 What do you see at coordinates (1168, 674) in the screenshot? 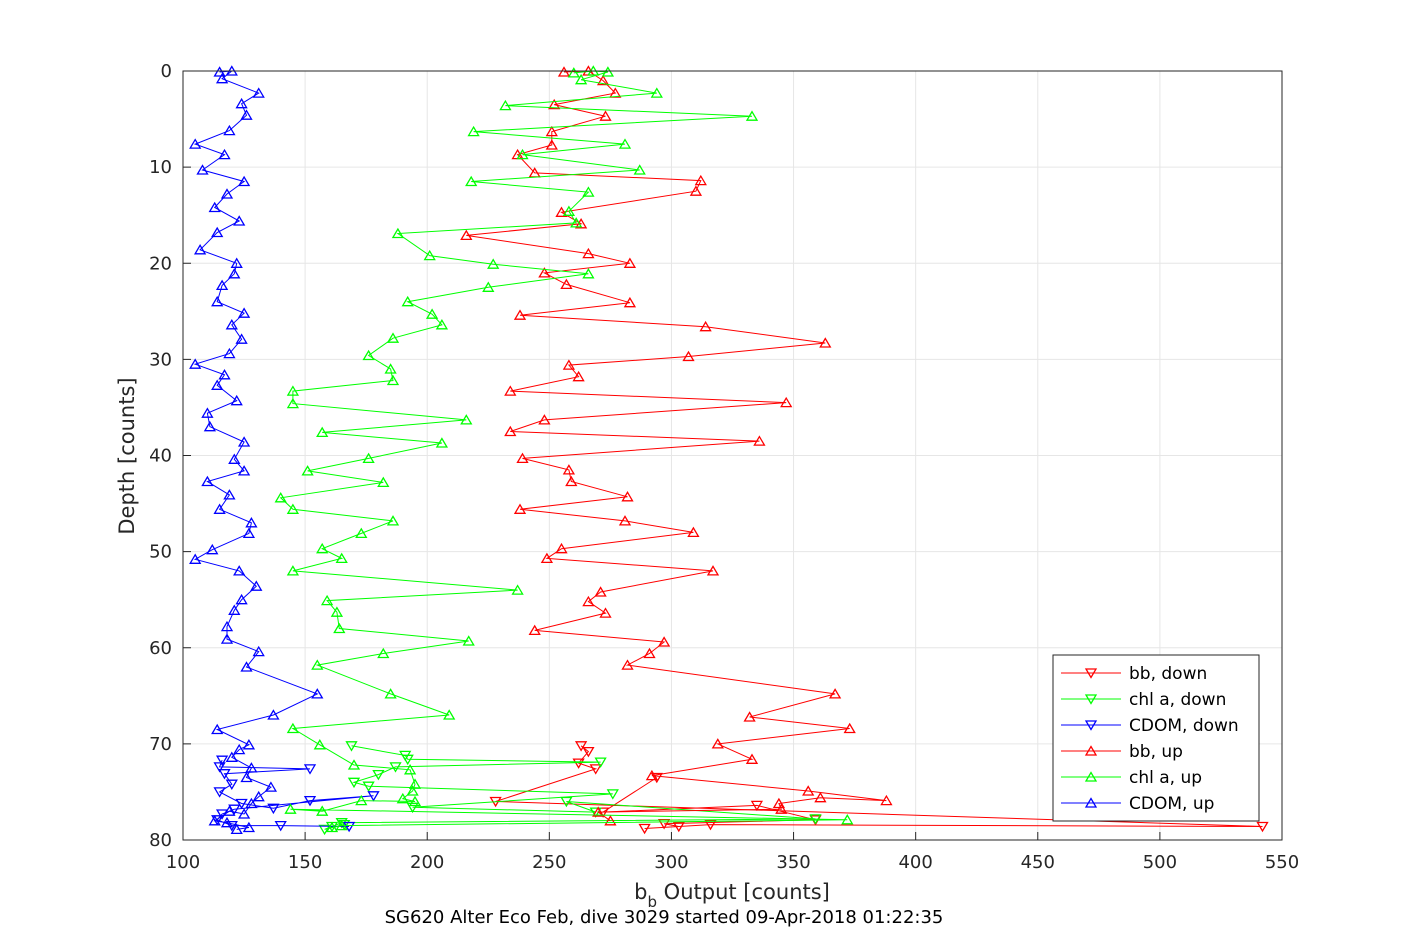
I see `legend-label-bb-down: bb, down` at bounding box center [1168, 674].